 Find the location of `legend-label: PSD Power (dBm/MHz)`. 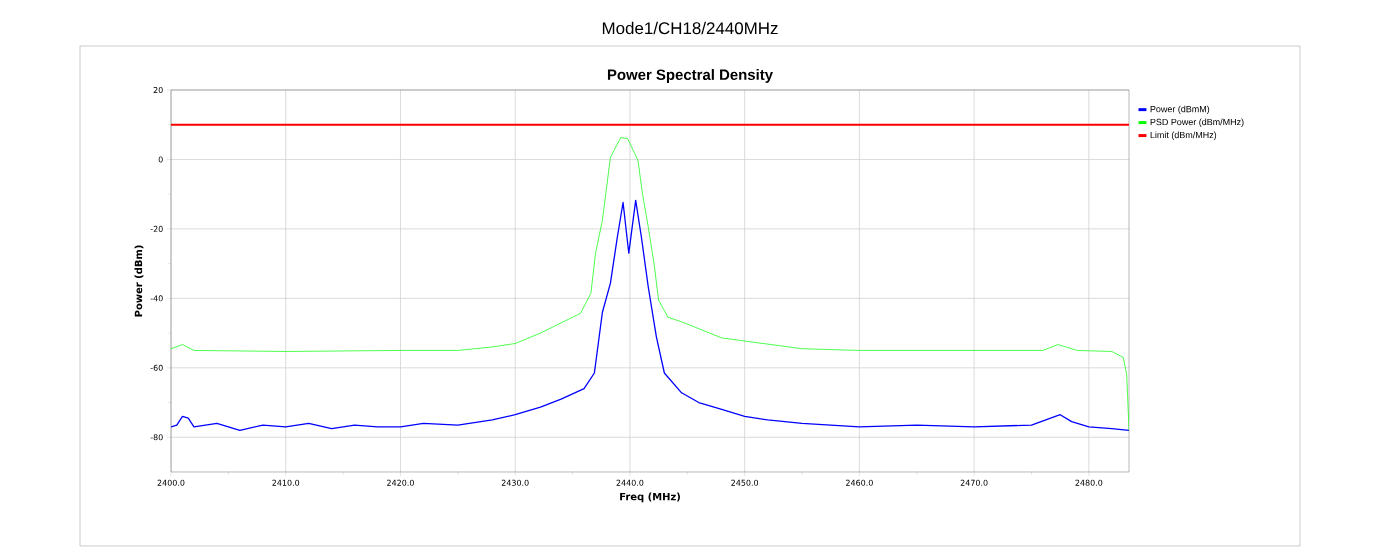

legend-label: PSD Power (dBm/MHz) is located at coordinates (1197, 122).